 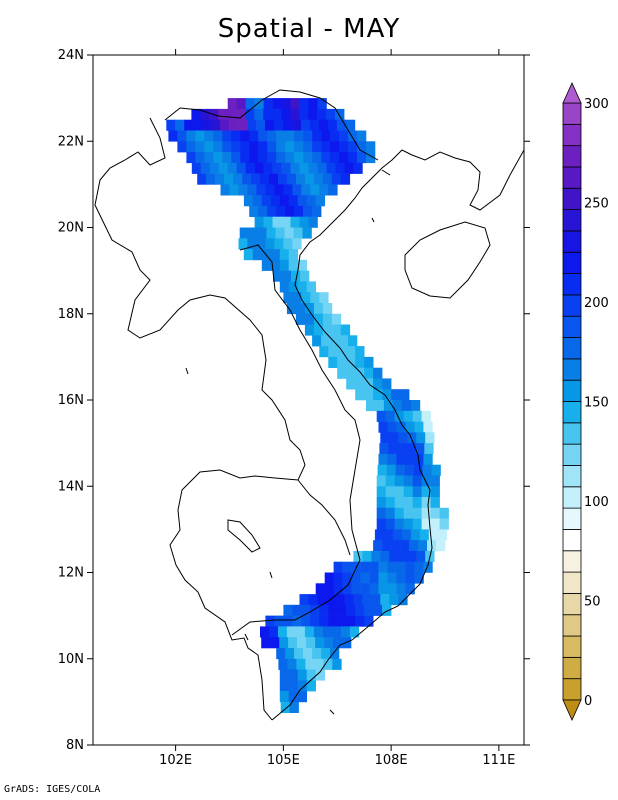 I want to click on china-coast, so click(x=452, y=180).